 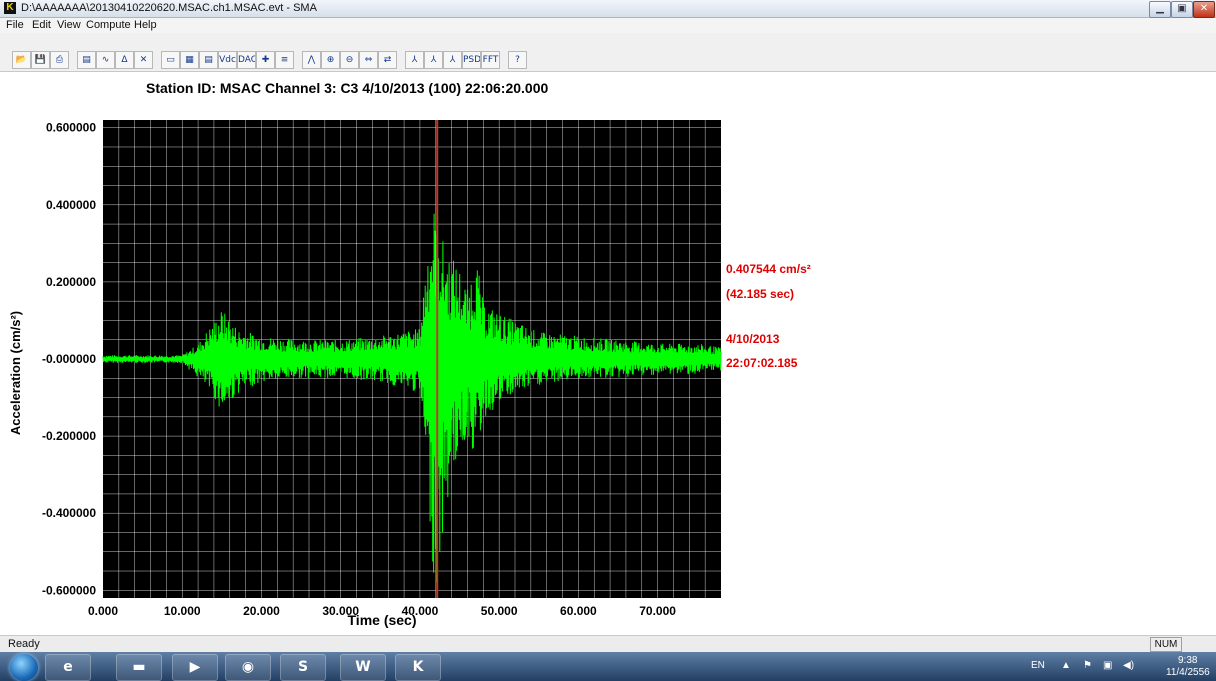 What do you see at coordinates (753, 339) in the screenshot?
I see `cursor-date-readout: 4/10/2013` at bounding box center [753, 339].